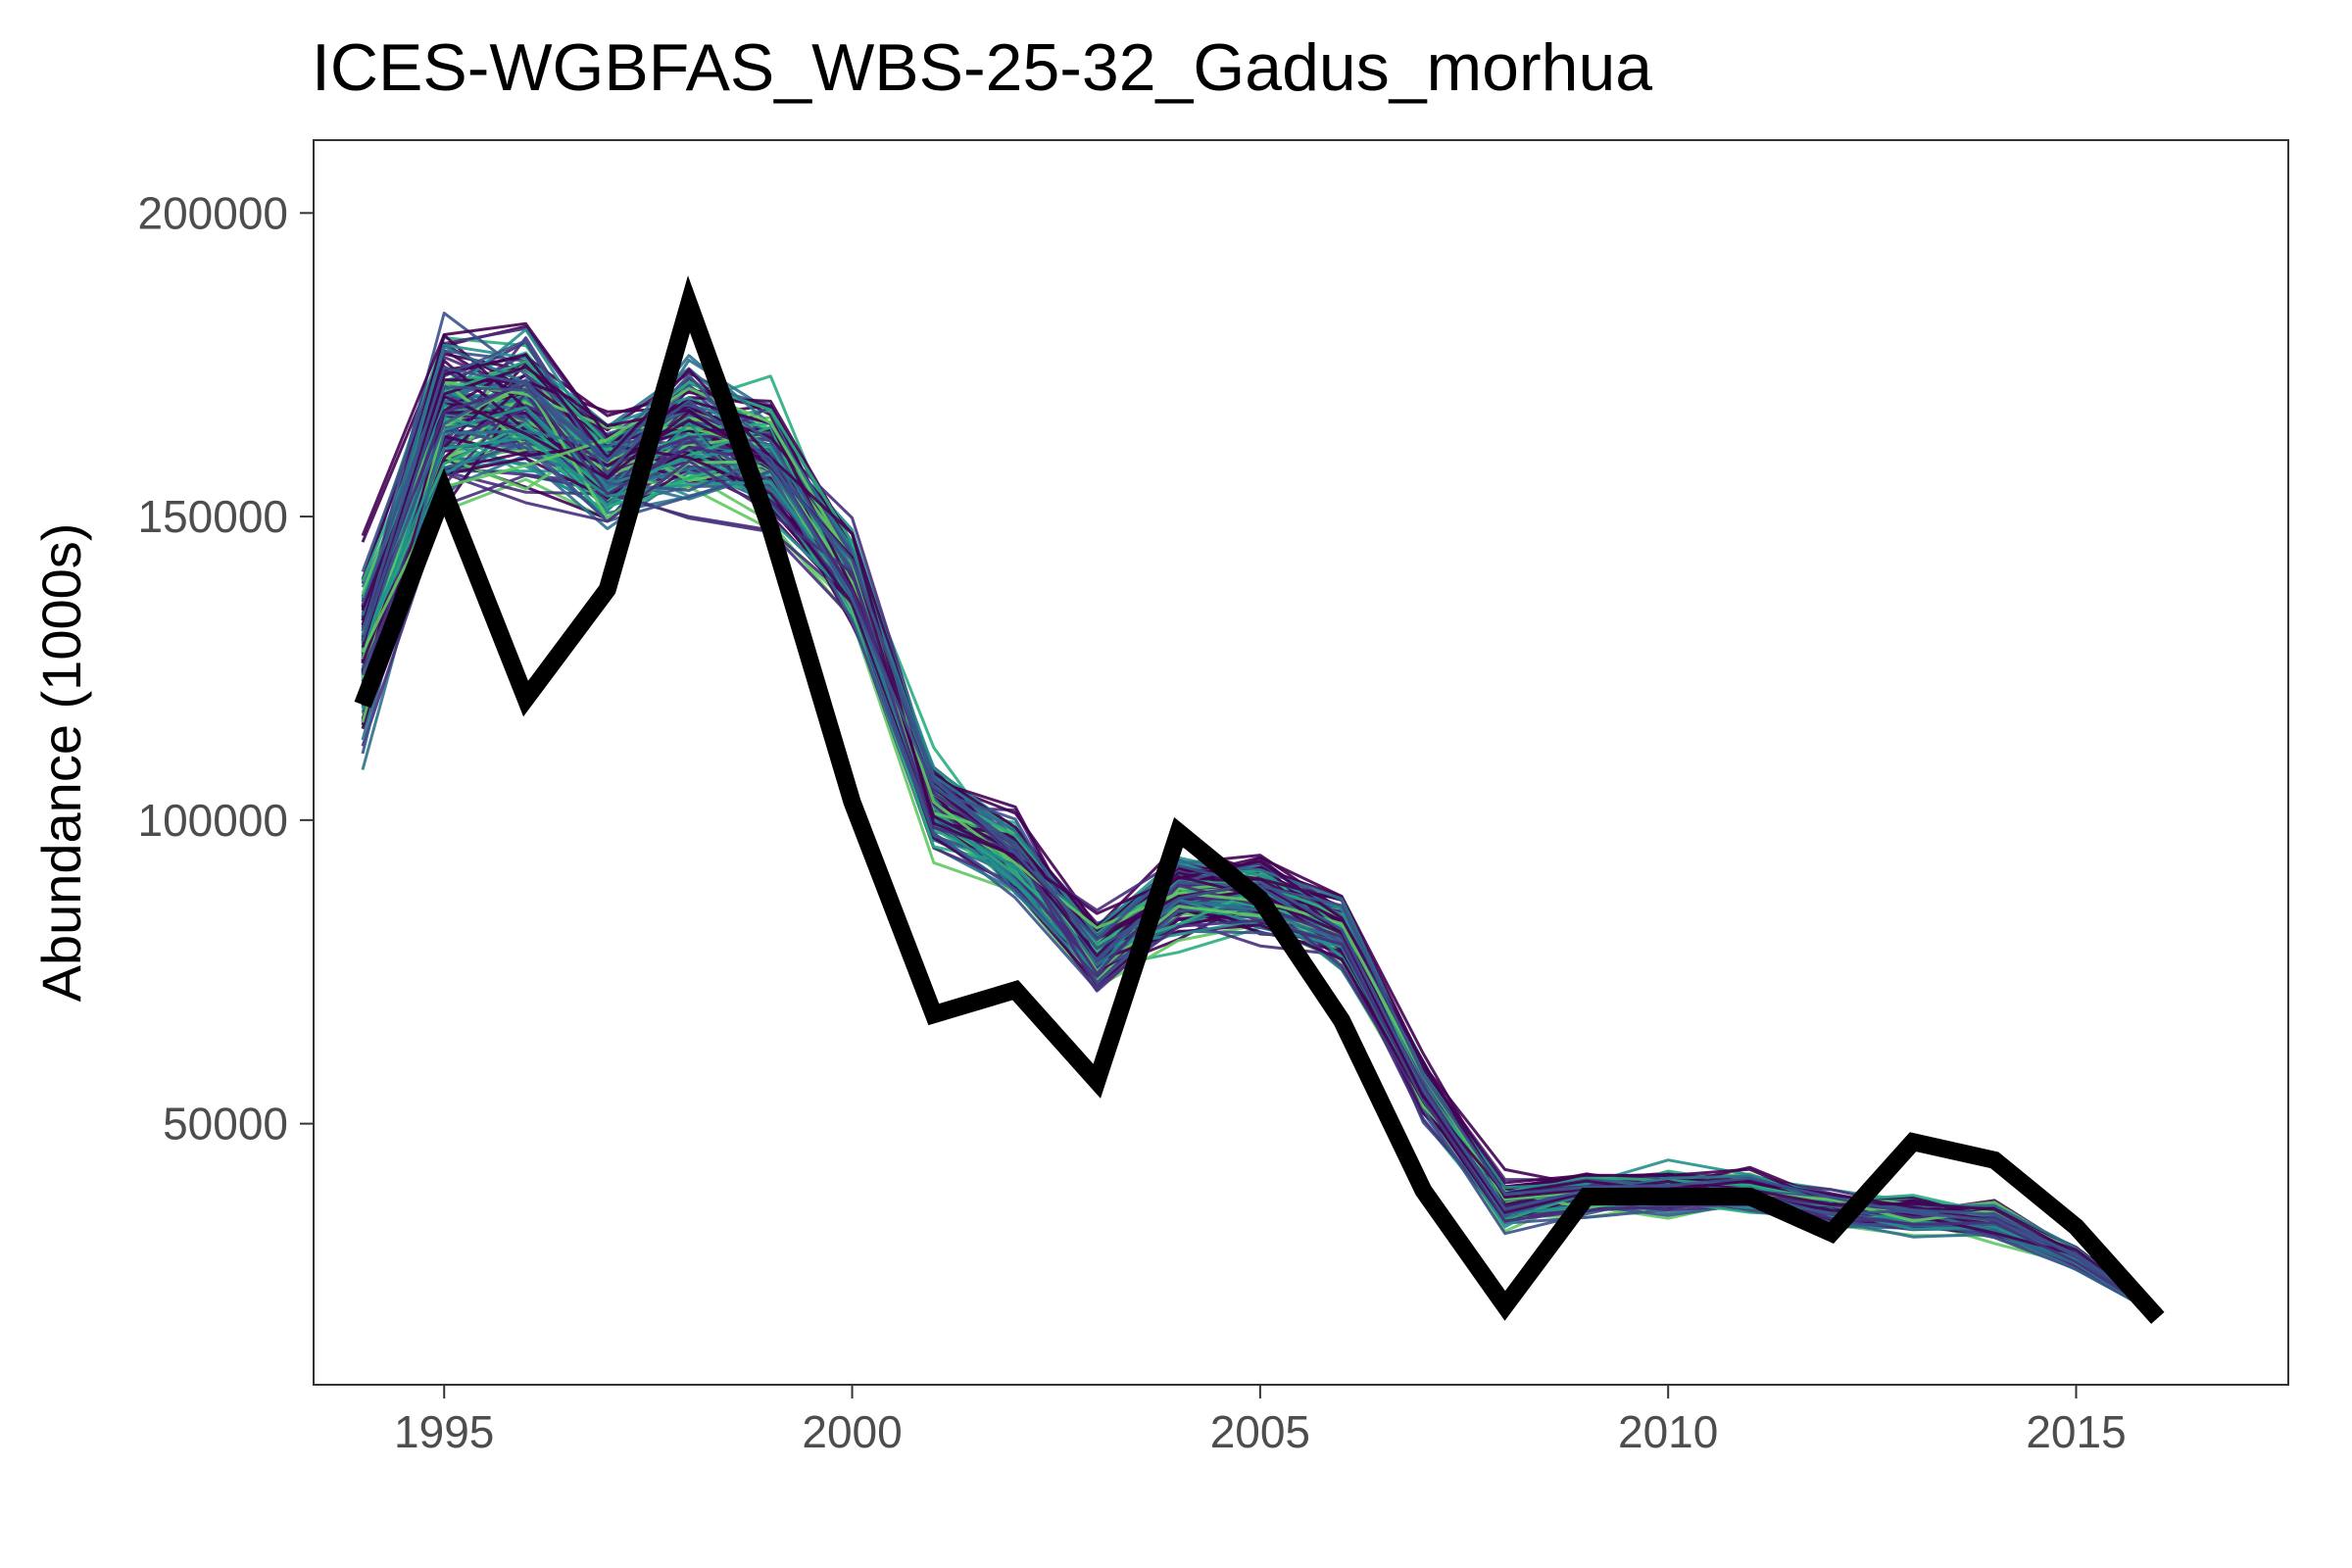 The height and width of the screenshot is (1568, 2352). Describe the element at coordinates (2076, 1431) in the screenshot. I see `x-tick-label: 2015` at that location.